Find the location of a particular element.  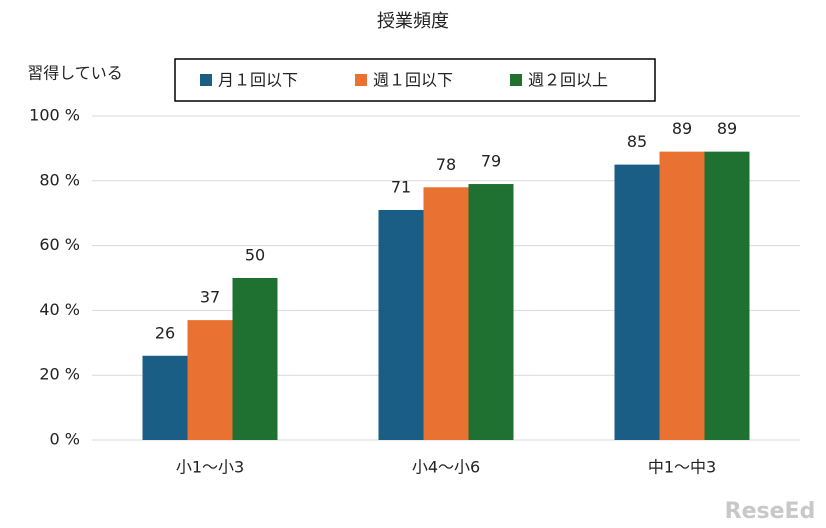

y-tick-label: 20 % is located at coordinates (59, 374).